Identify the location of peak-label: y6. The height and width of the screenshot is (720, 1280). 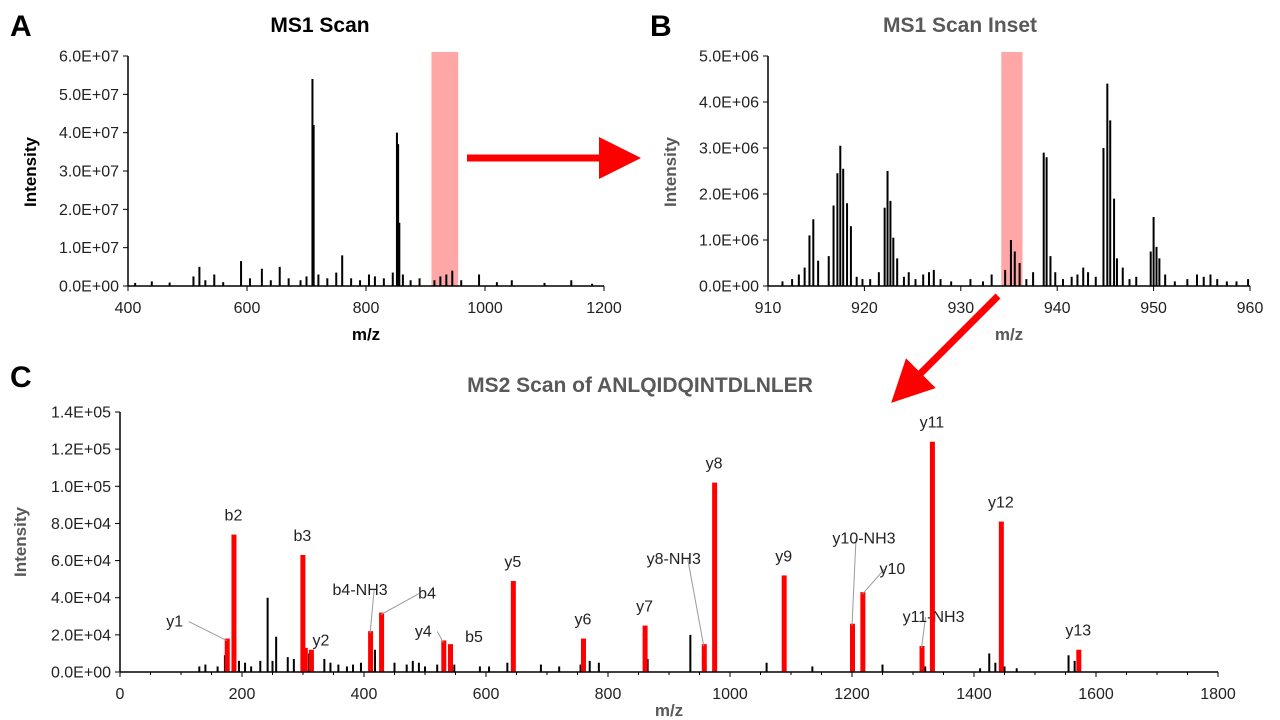
(583, 620).